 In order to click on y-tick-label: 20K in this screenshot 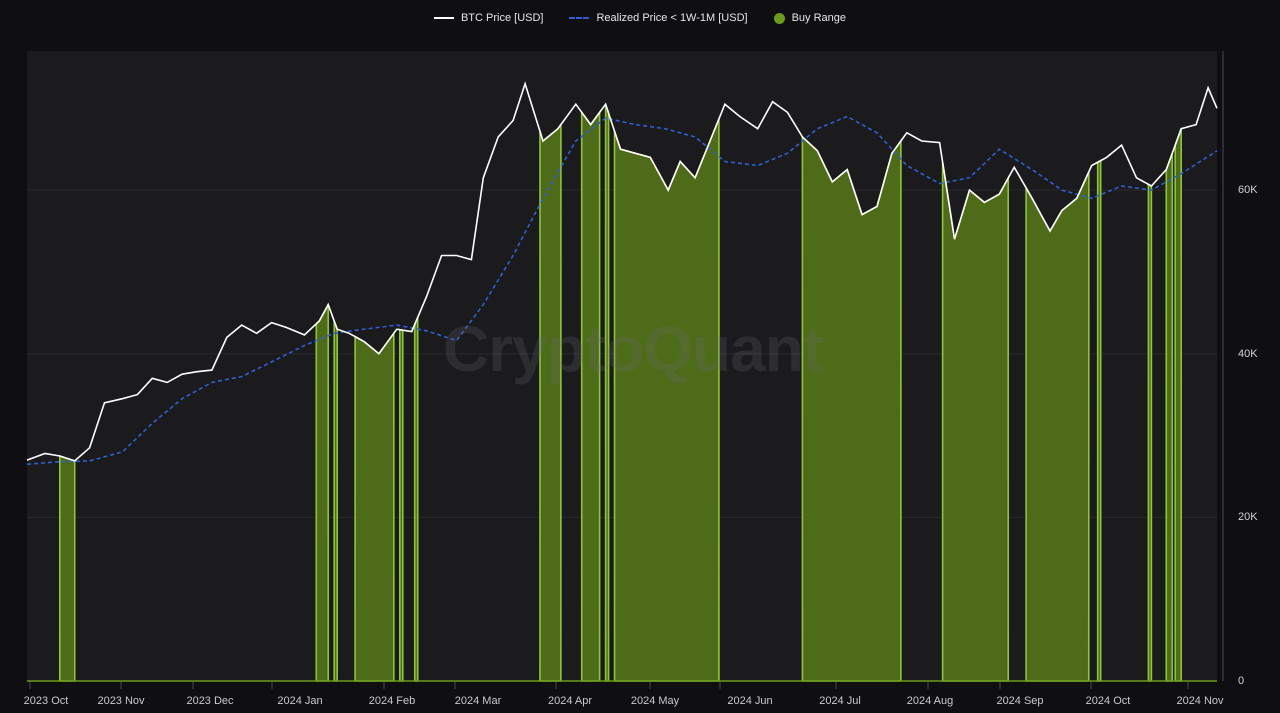, I will do `click(1248, 517)`.